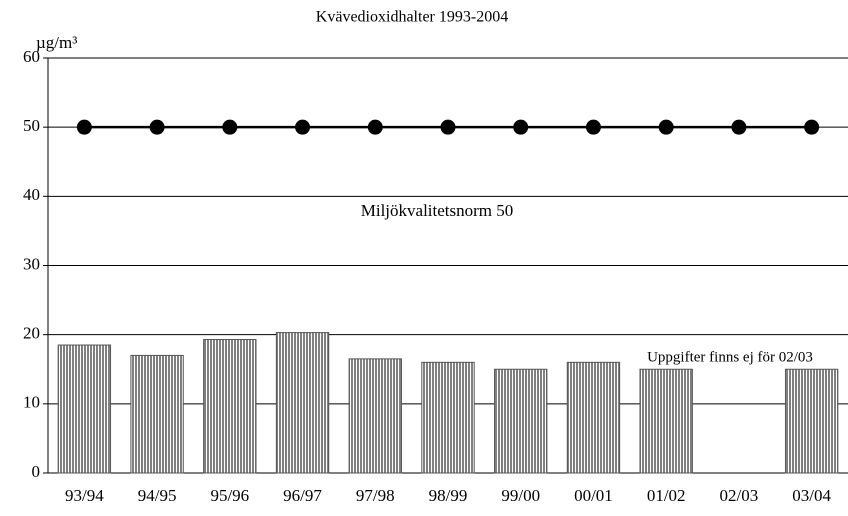  Describe the element at coordinates (302, 495) in the screenshot. I see `x-tick-label: 96/97` at that location.